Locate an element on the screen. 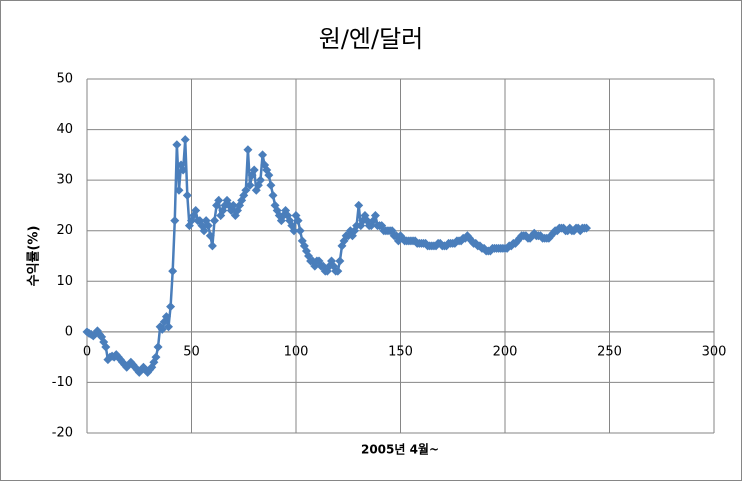  x-tick-label: 250 is located at coordinates (609, 351).